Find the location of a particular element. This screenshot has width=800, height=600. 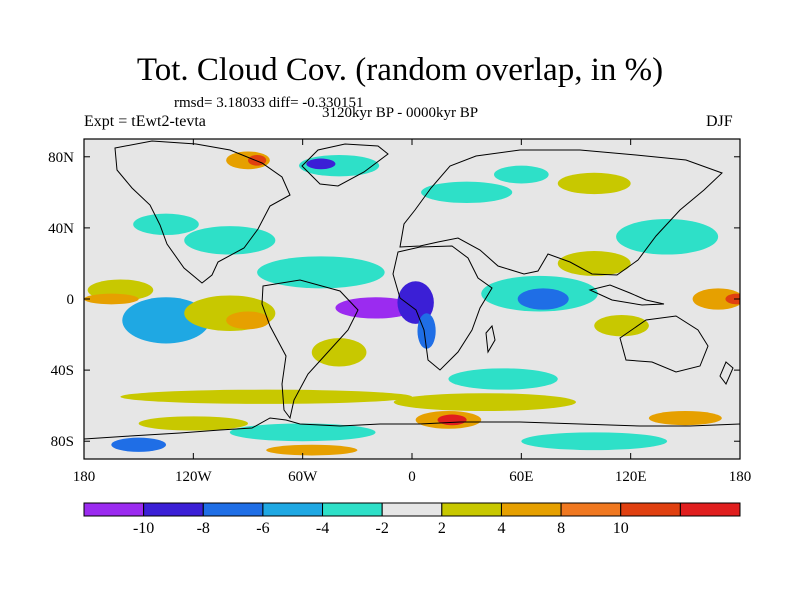

time-period-label: 3120kyr BP - 0000kyr BP is located at coordinates (400, 113).